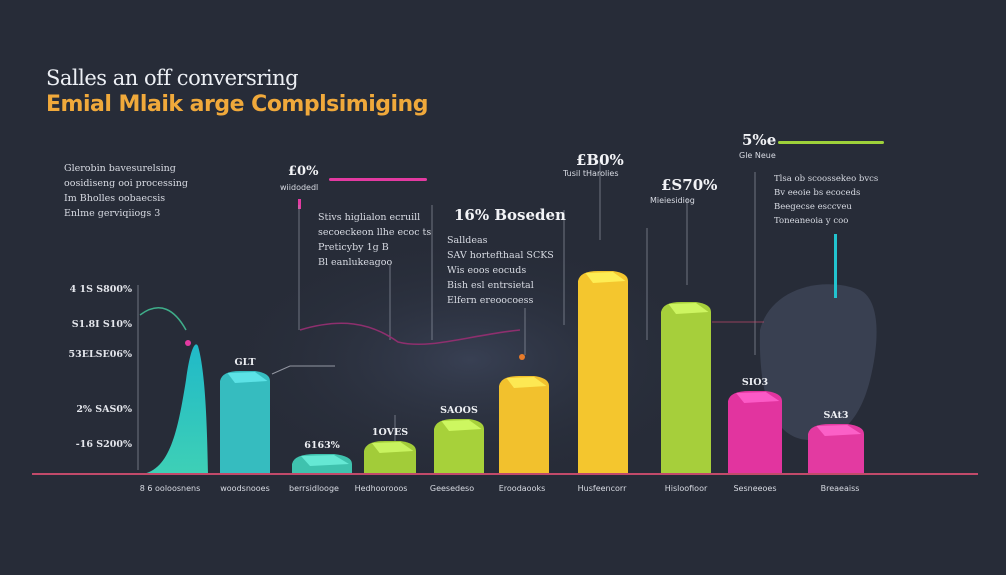  Describe the element at coordinates (299, 204) in the screenshot. I see `marker-pink` at that location.